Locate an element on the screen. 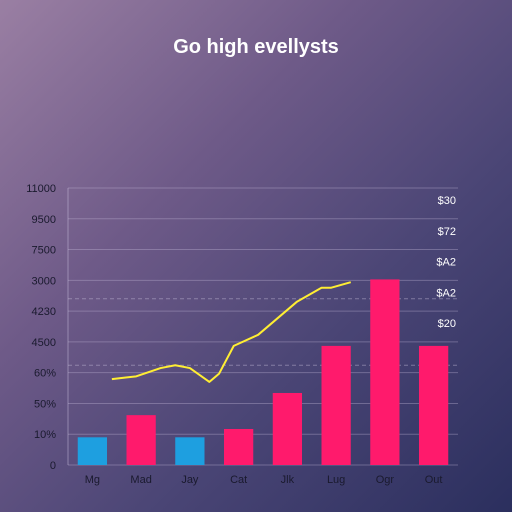  y-tick-label: 0 is located at coordinates (53, 466).